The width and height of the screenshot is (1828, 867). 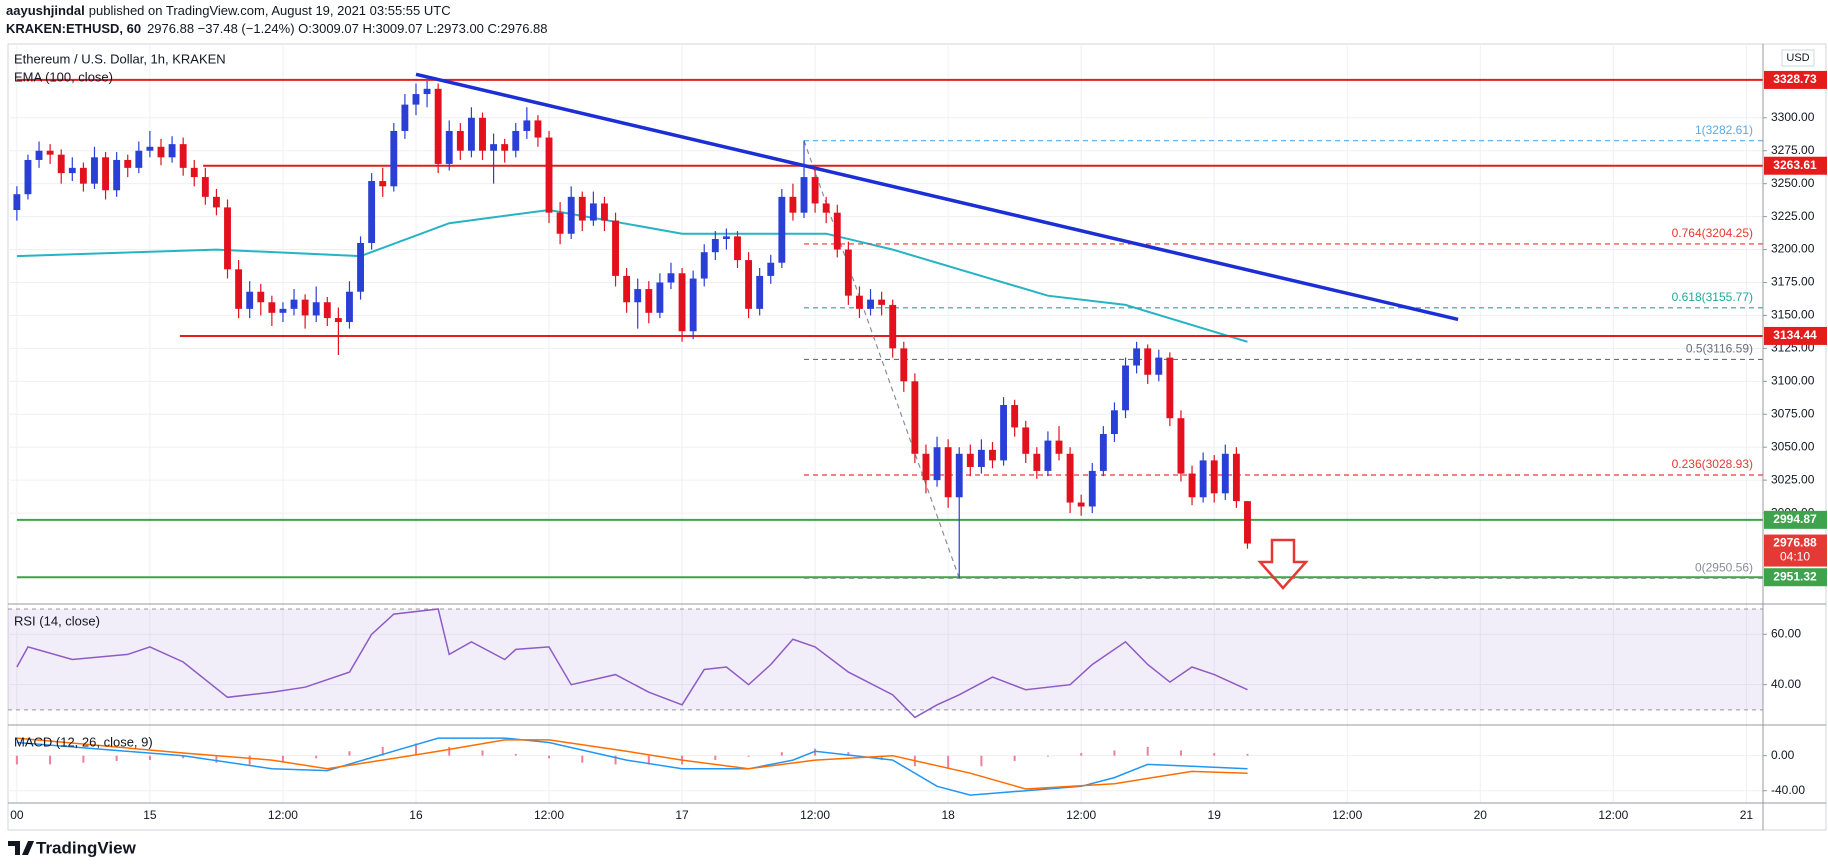 I want to click on x-tick-label: 18, so click(x=948, y=815).